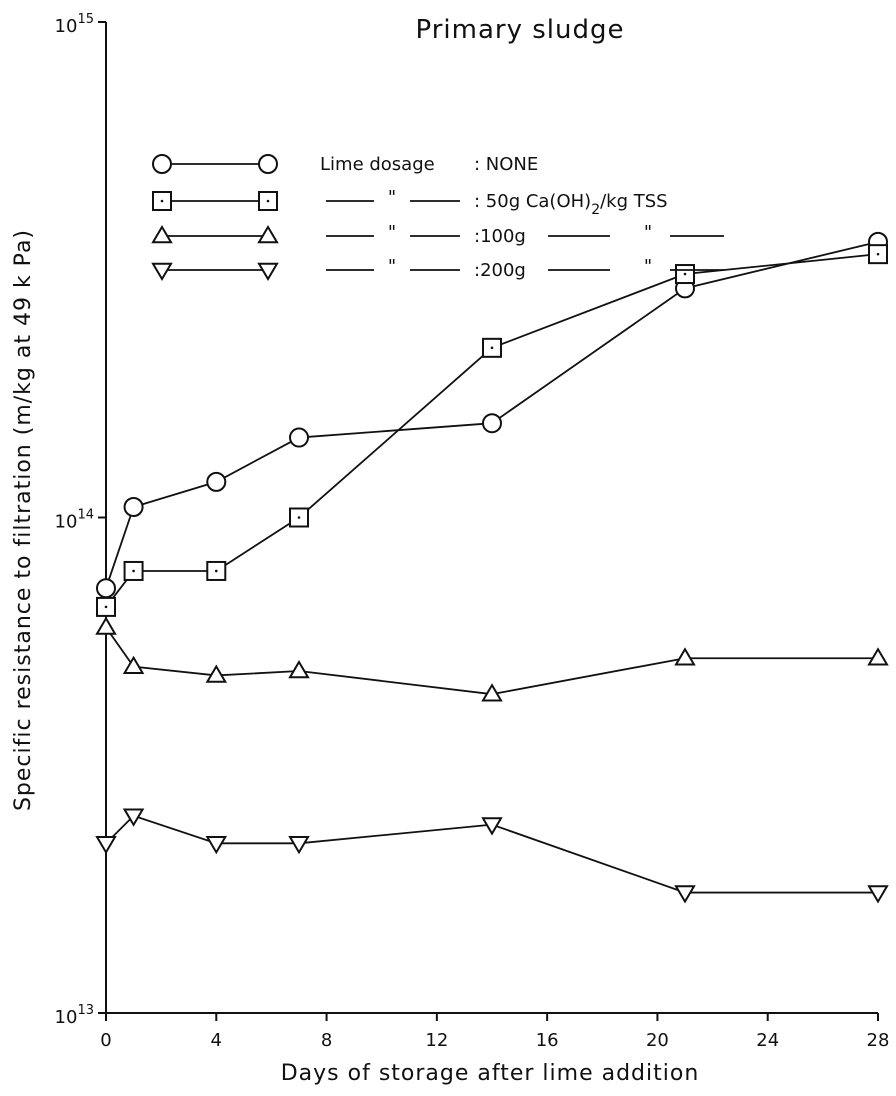 The height and width of the screenshot is (1096, 896). I want to click on legend-label: : NONE, so click(506, 164).